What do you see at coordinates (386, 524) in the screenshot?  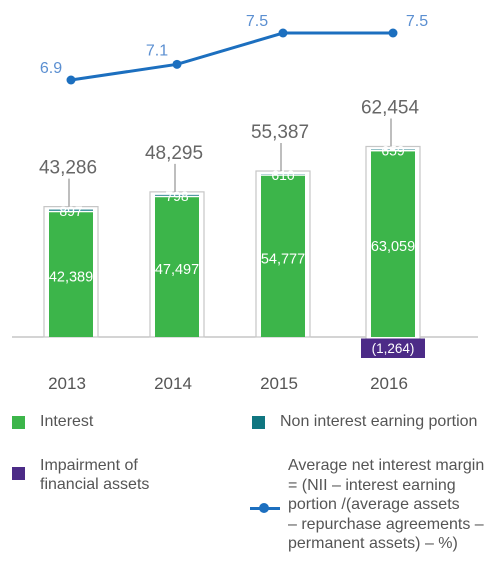 I see `legend-nim-line-4: – repurchase agreements –` at bounding box center [386, 524].